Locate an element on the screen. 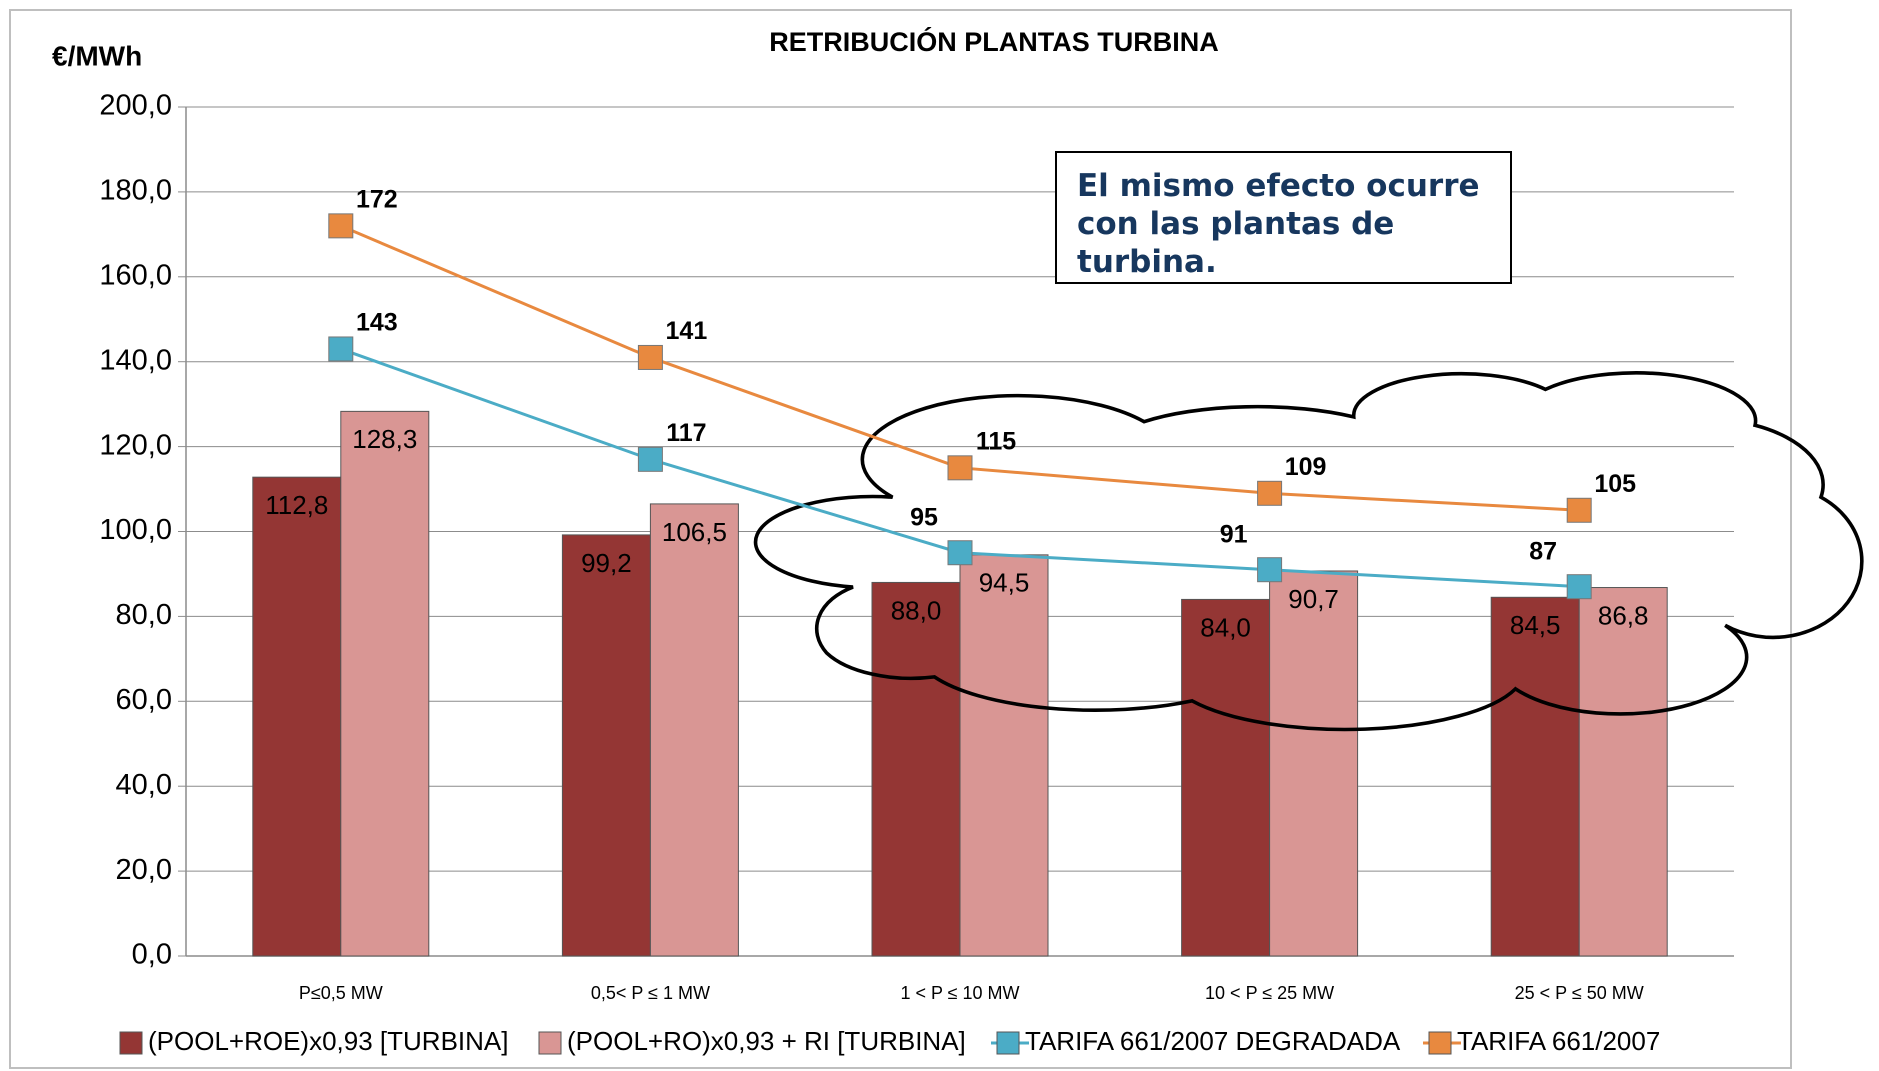  value-label: 86,8 is located at coordinates (1623, 615).